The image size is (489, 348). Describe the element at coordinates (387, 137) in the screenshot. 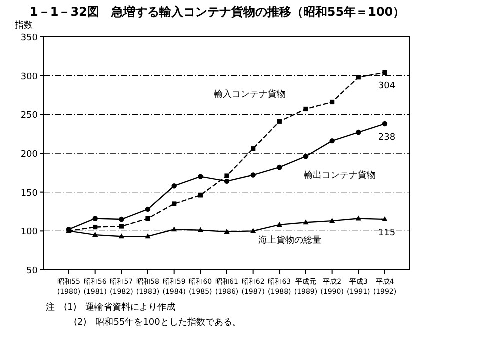

I see `value-label: 238` at that location.